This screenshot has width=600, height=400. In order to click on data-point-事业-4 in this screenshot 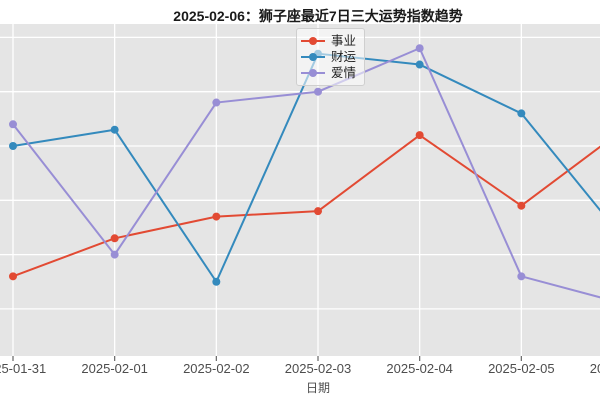, I will do `click(419, 135)`.